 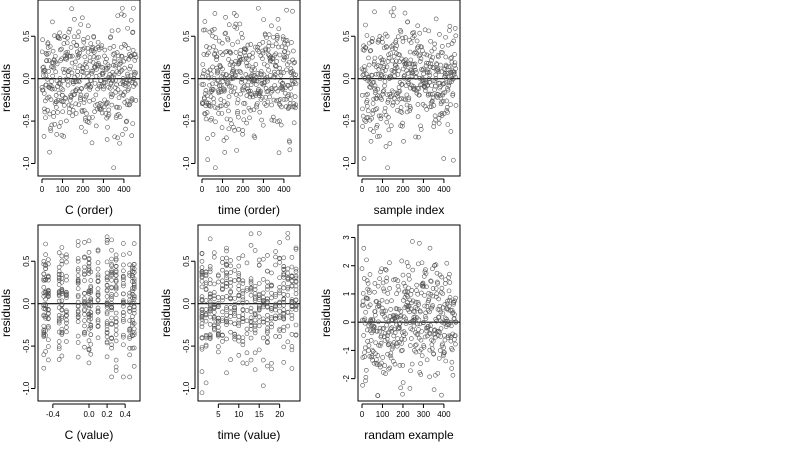 I want to click on x-axis-label: randam example, so click(x=409, y=435).